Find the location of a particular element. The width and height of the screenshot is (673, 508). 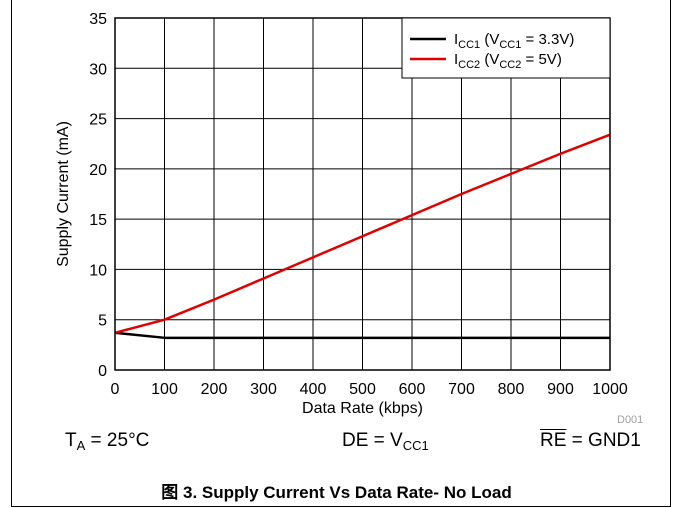

legend-label-1: ICC1 (VCC1 = 3.3V) is located at coordinates (514, 41).